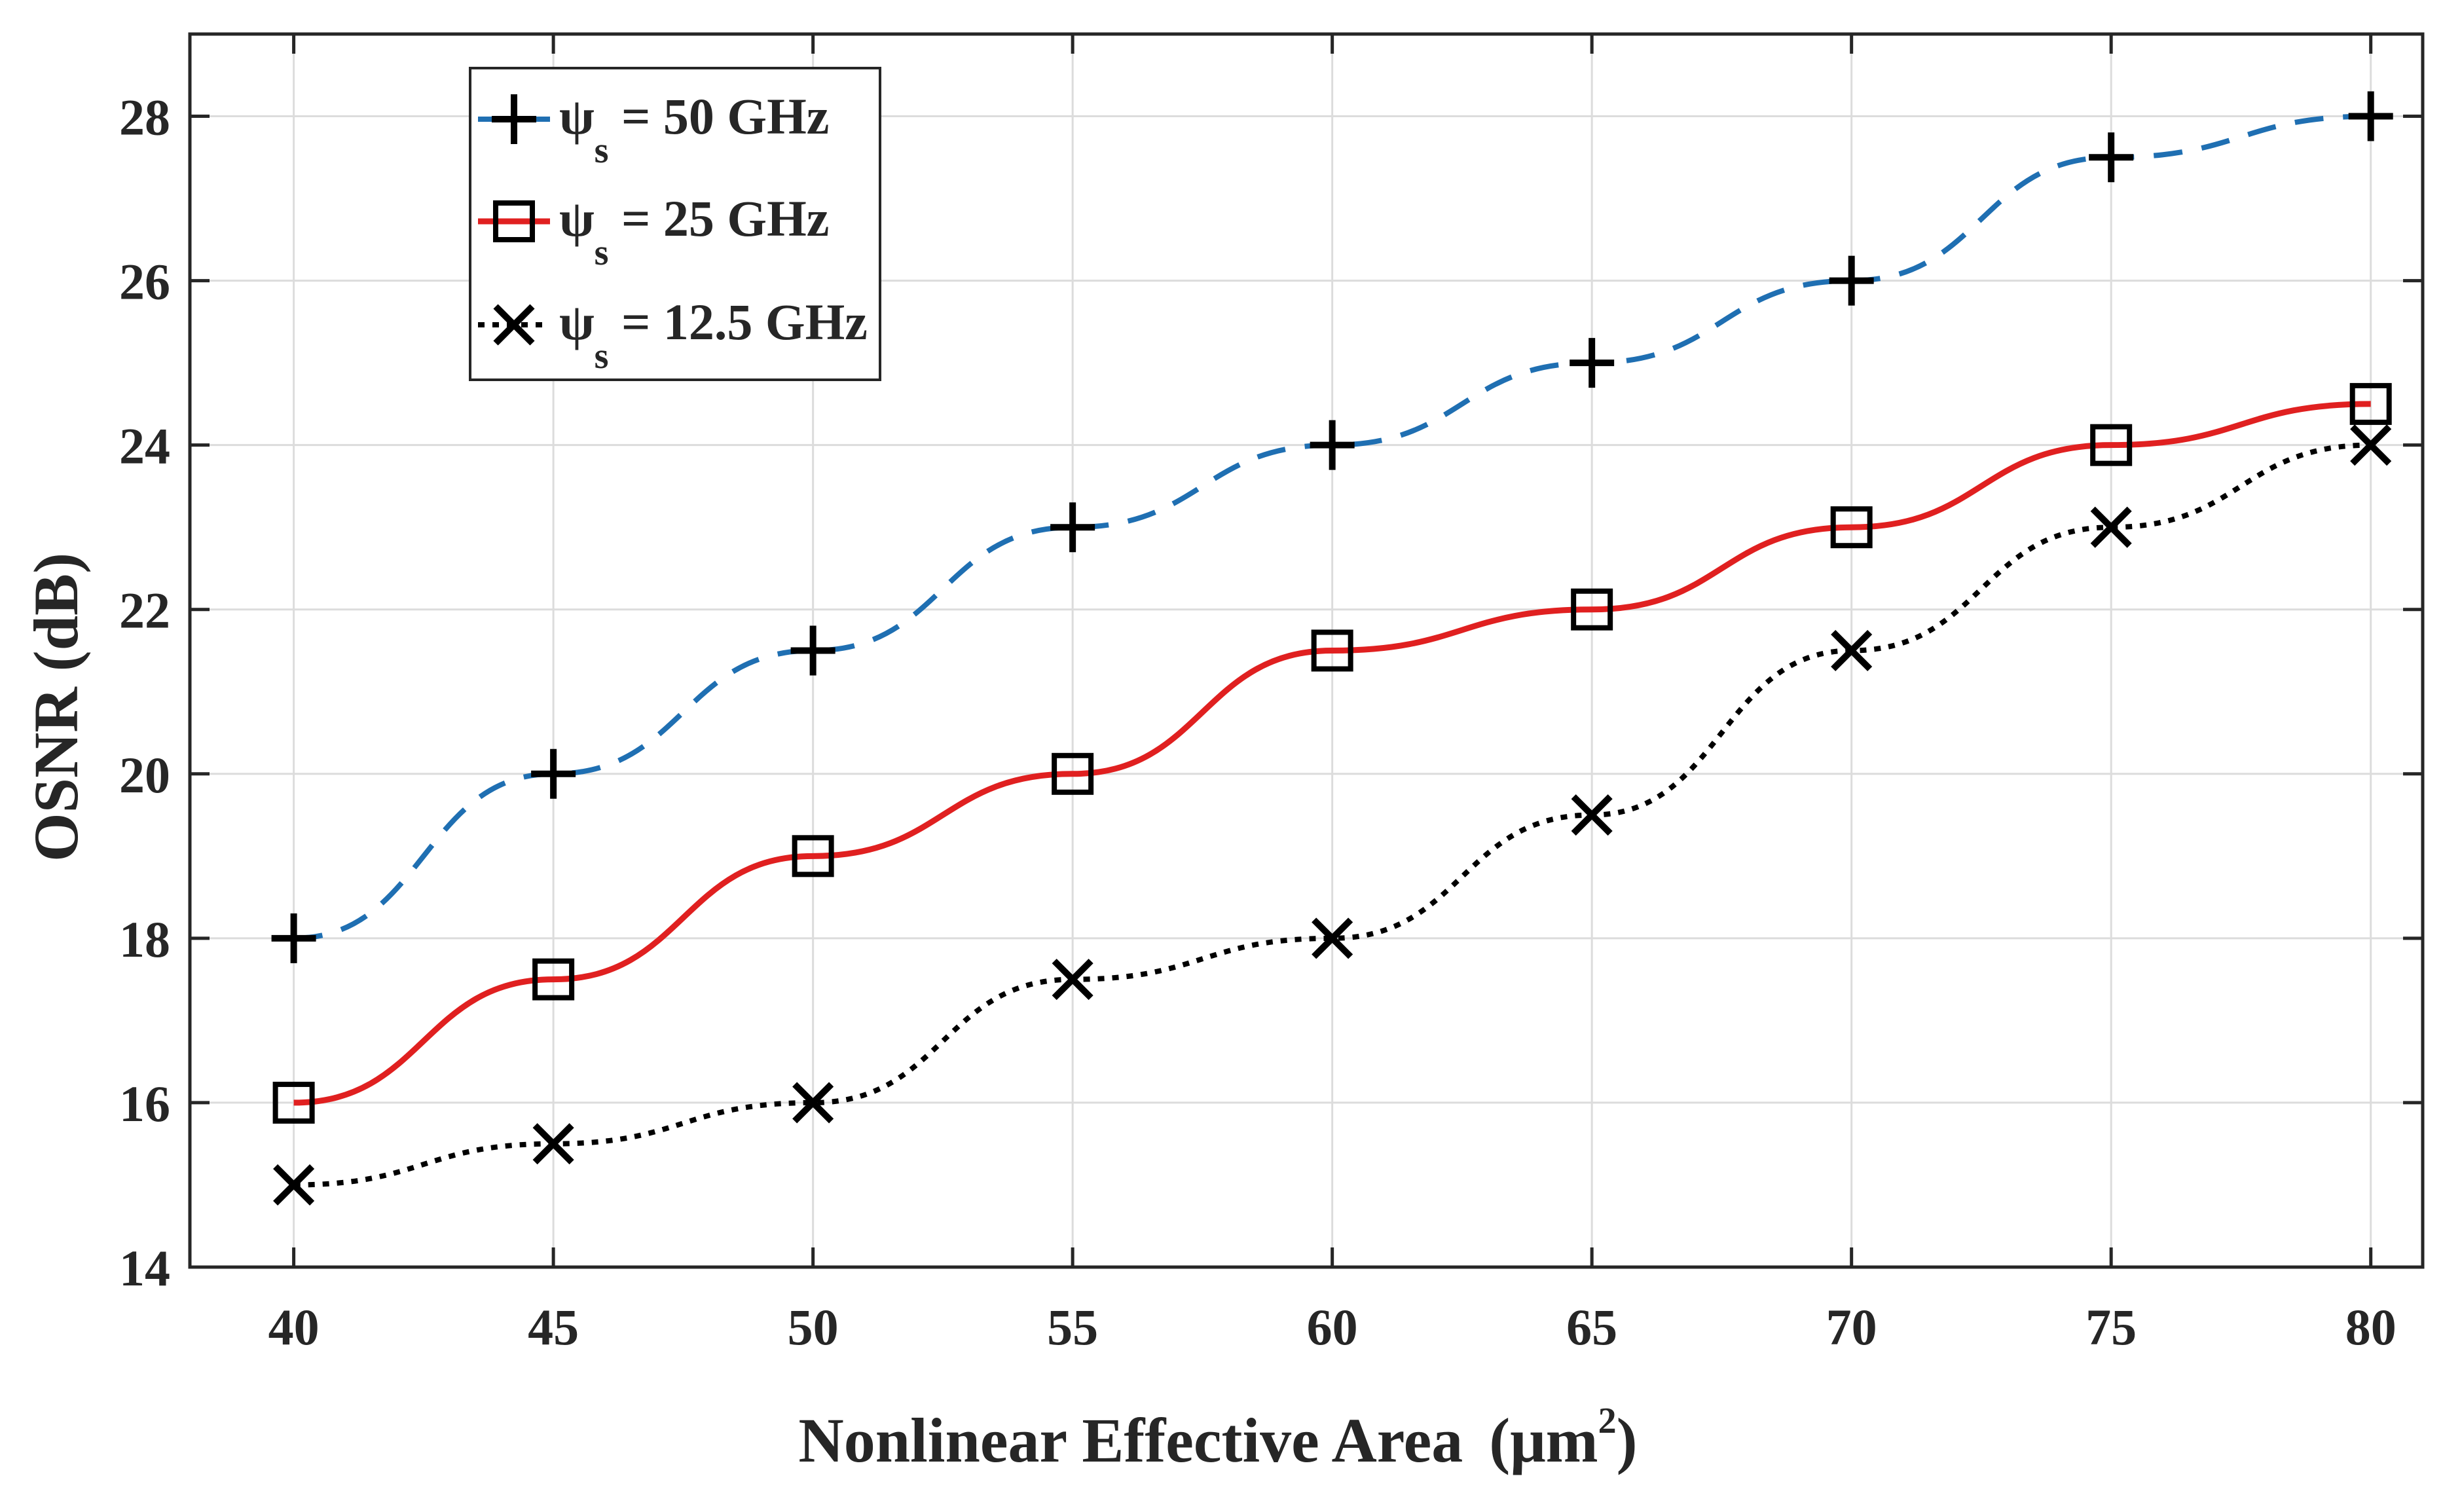  What do you see at coordinates (1592, 1327) in the screenshot?
I see `x-tick-label: 65` at bounding box center [1592, 1327].